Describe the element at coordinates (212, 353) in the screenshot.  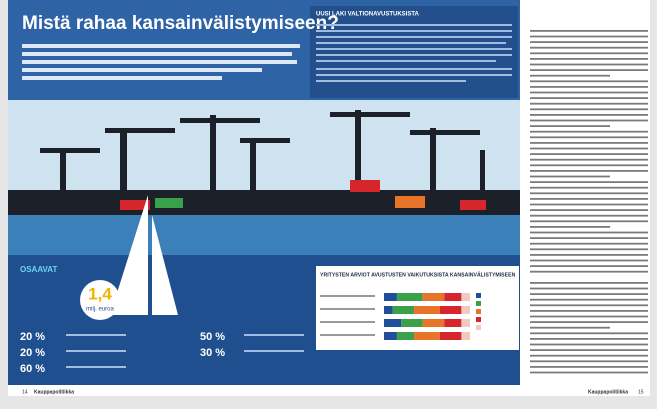
I see `percent: 30 %` at that location.